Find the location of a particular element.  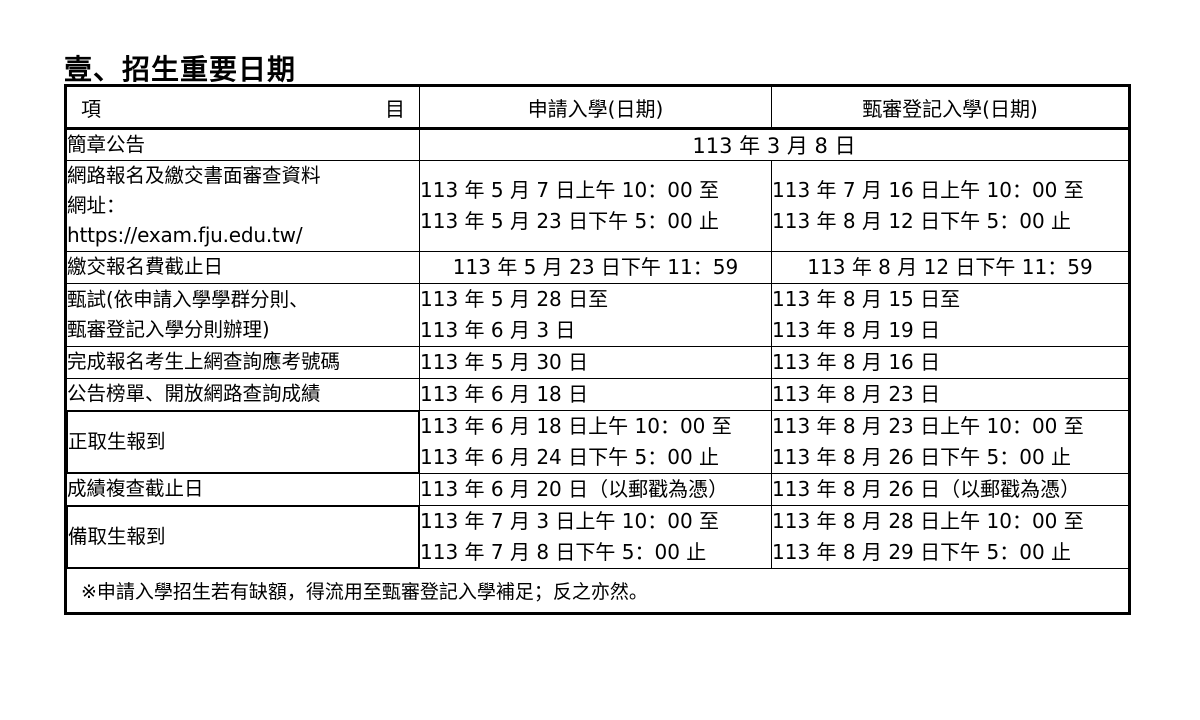

row-item-results-announcement: 公告榜單、開放網路查詢成績 is located at coordinates (242, 394).